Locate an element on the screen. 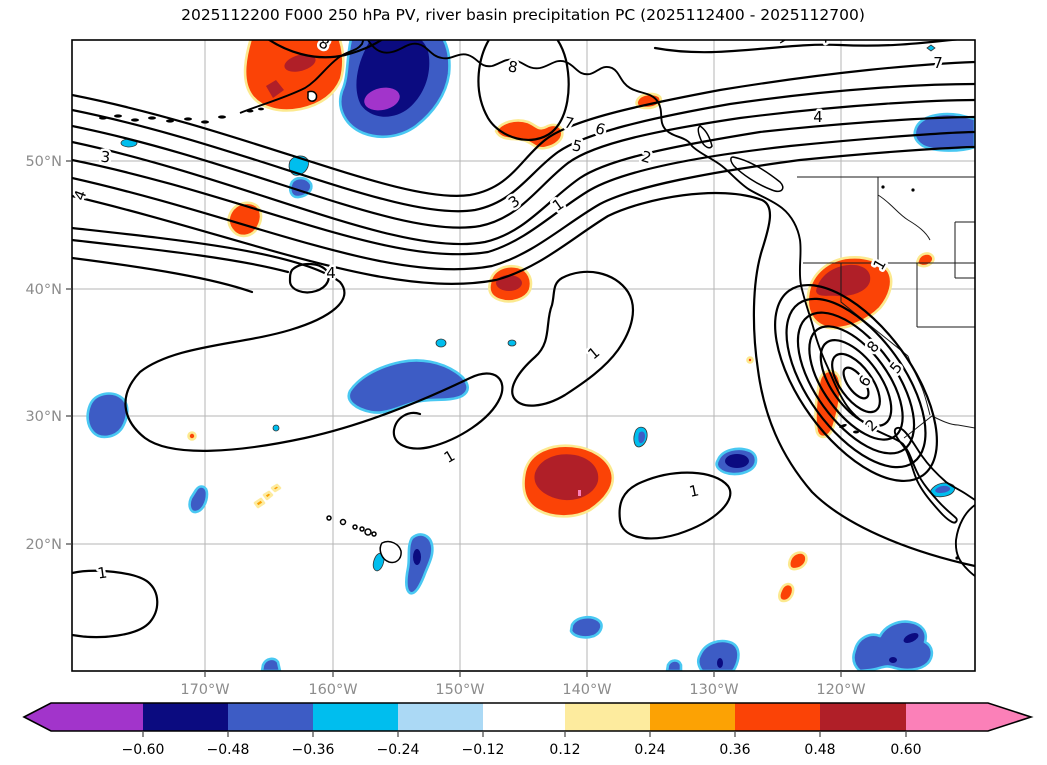 This screenshot has height=765, width=1047. aleutian-islands is located at coordinates (181, 115).